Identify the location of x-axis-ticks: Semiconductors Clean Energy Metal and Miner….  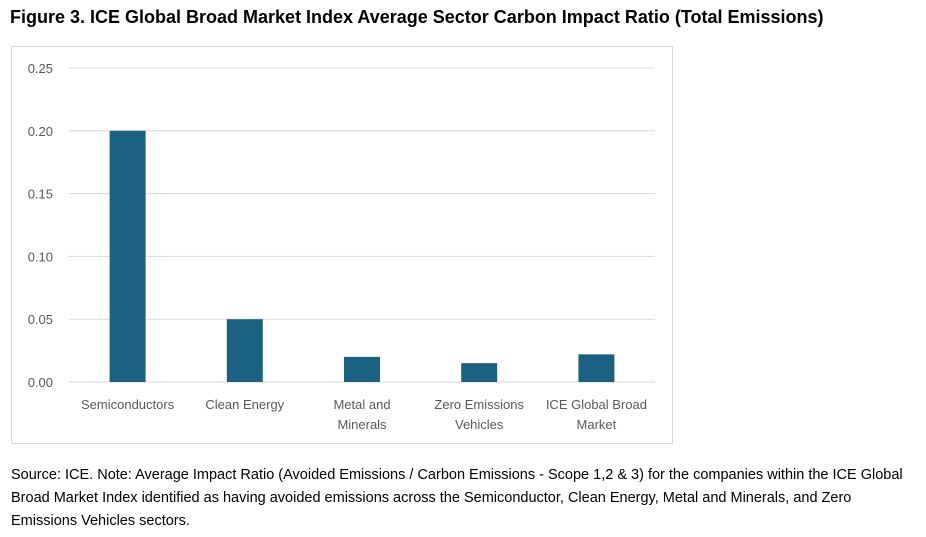
(364, 414).